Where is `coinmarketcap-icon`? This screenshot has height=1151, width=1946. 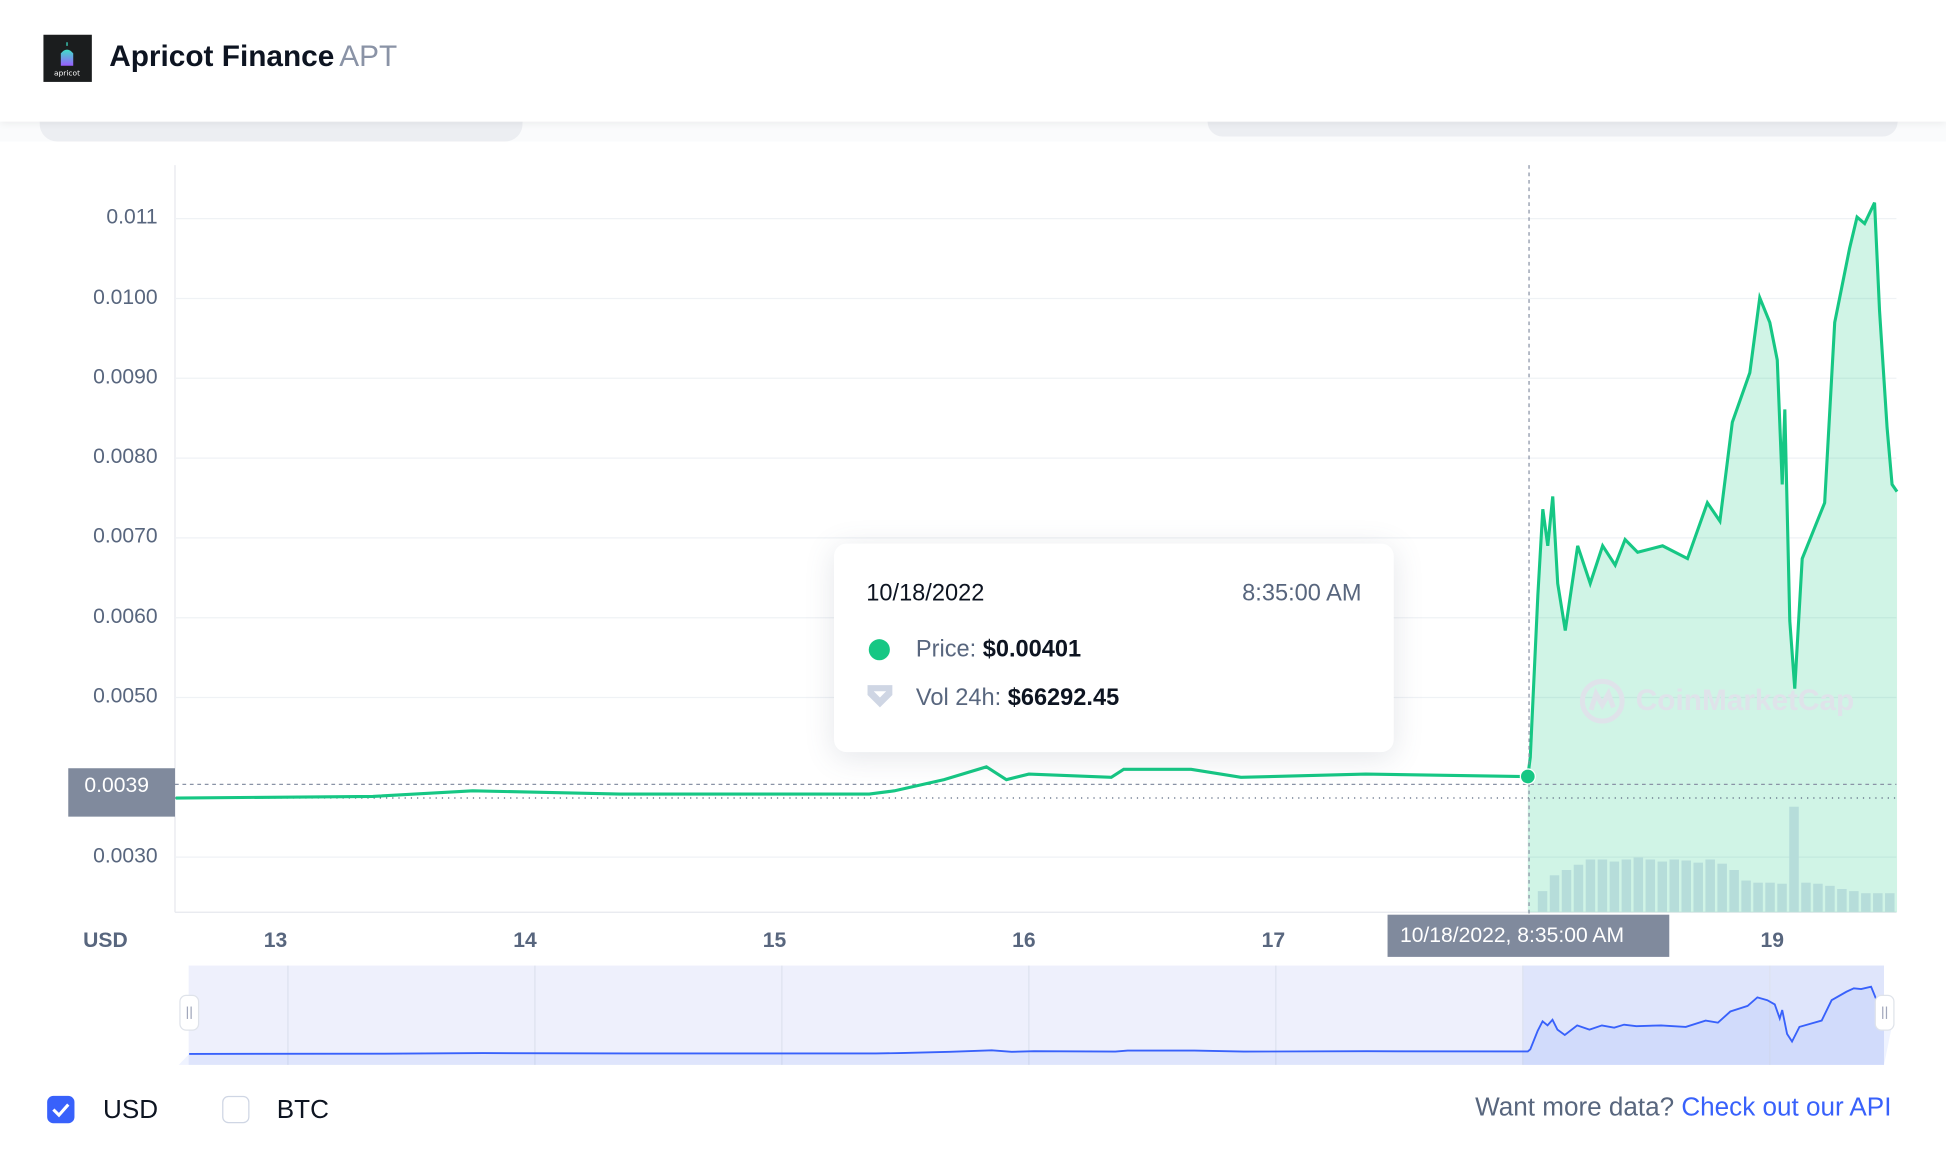
coinmarketcap-icon is located at coordinates (1602, 701).